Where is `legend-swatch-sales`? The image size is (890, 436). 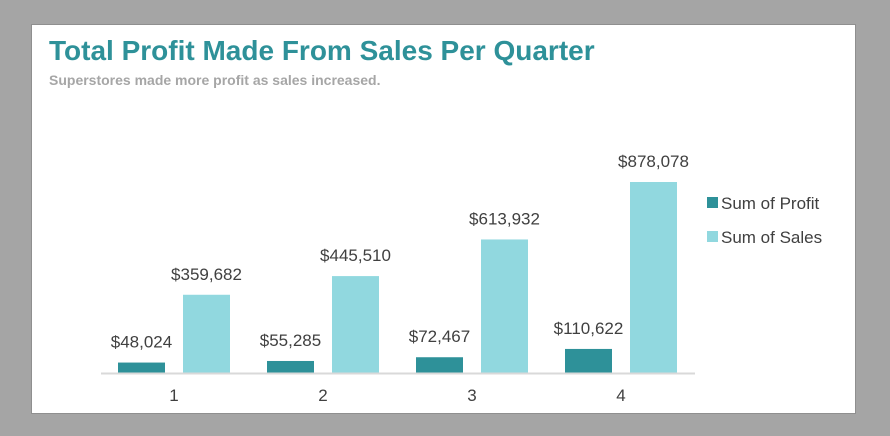
legend-swatch-sales is located at coordinates (712, 236).